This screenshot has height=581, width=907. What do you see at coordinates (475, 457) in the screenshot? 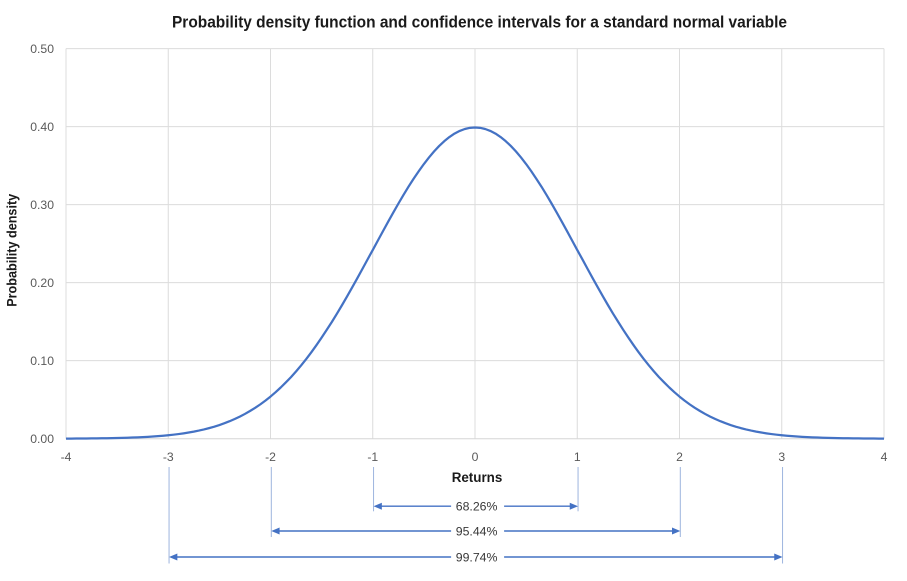
I see `svg-text: 0` at bounding box center [475, 457].